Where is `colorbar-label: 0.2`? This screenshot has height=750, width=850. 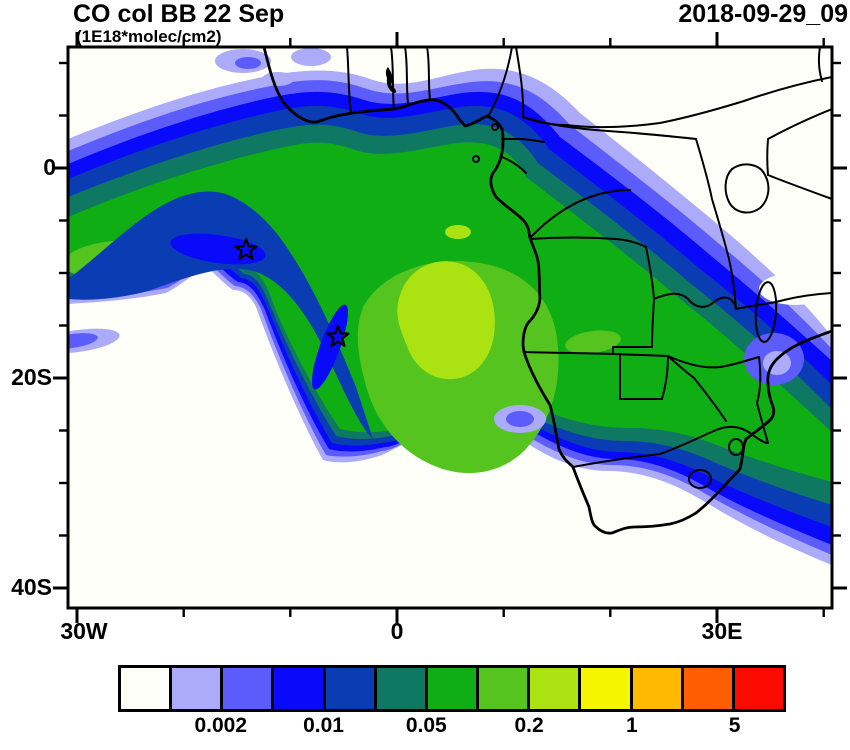 colorbar-label: 0.2 is located at coordinates (529, 725).